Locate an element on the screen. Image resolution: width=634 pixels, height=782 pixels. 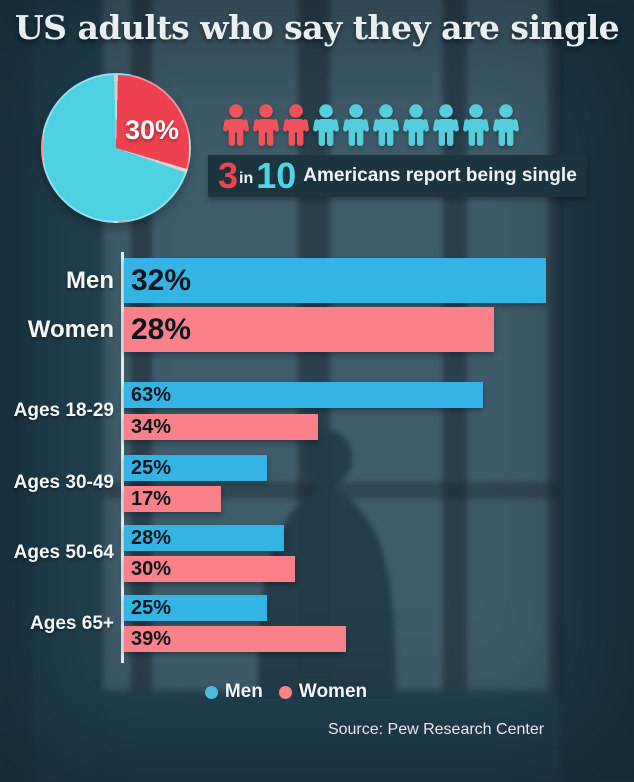
bar-value-label: 63% is located at coordinates (151, 394).